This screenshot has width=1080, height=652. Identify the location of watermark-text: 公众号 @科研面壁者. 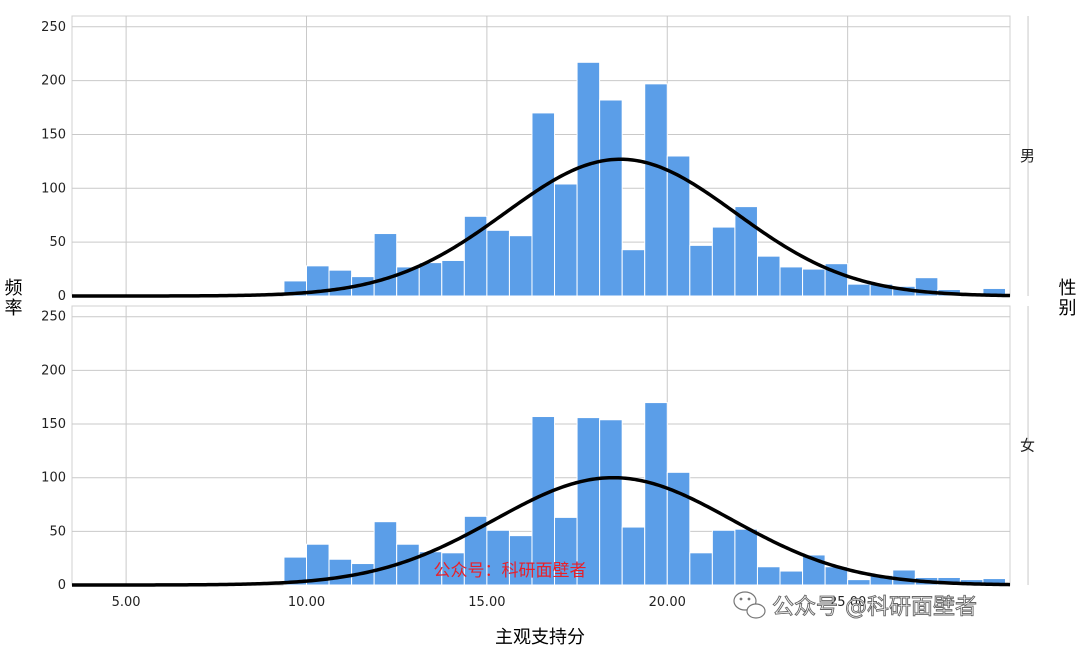
(874, 607).